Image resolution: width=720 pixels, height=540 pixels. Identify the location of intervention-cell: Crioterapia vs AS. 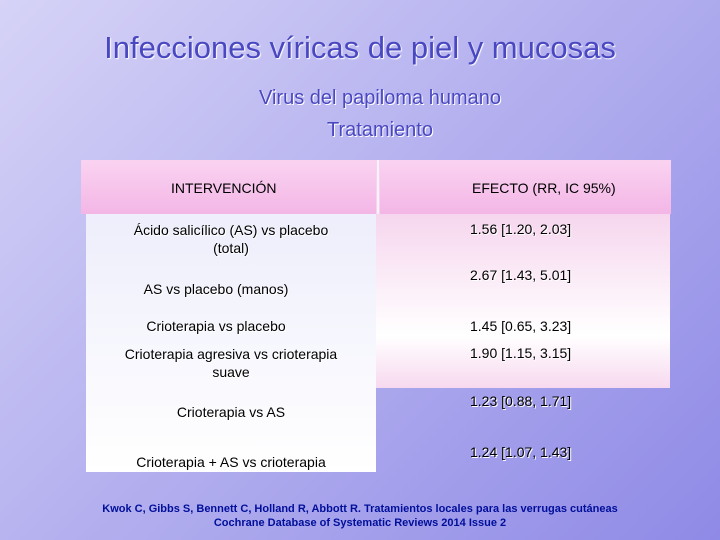
(231, 412).